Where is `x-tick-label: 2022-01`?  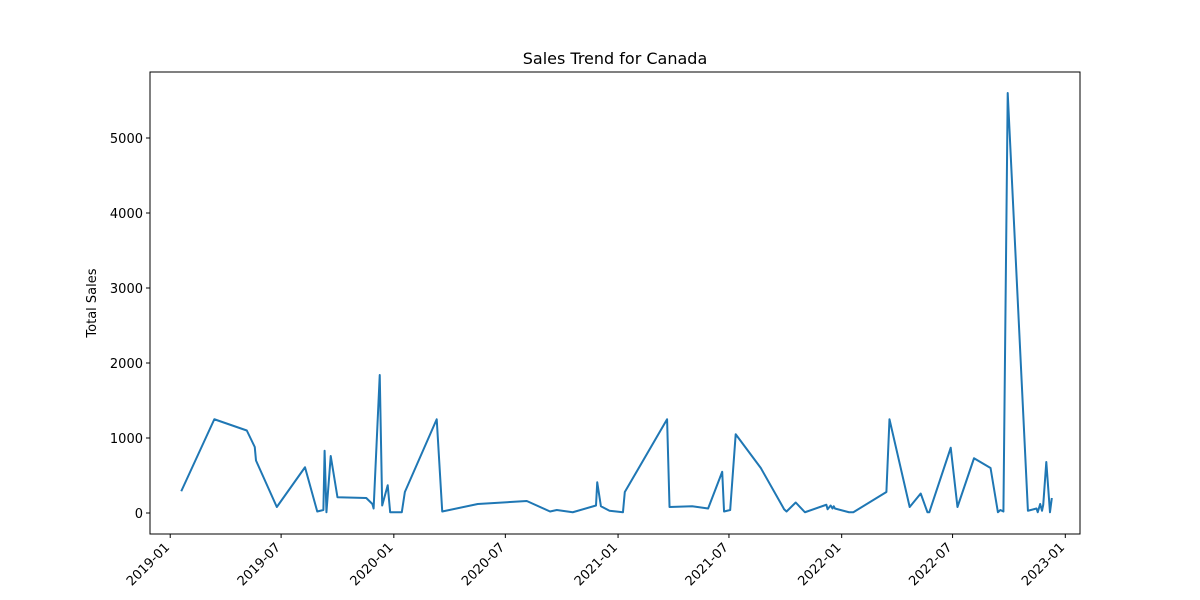
x-tick-label: 2022-01 is located at coordinates (819, 564).